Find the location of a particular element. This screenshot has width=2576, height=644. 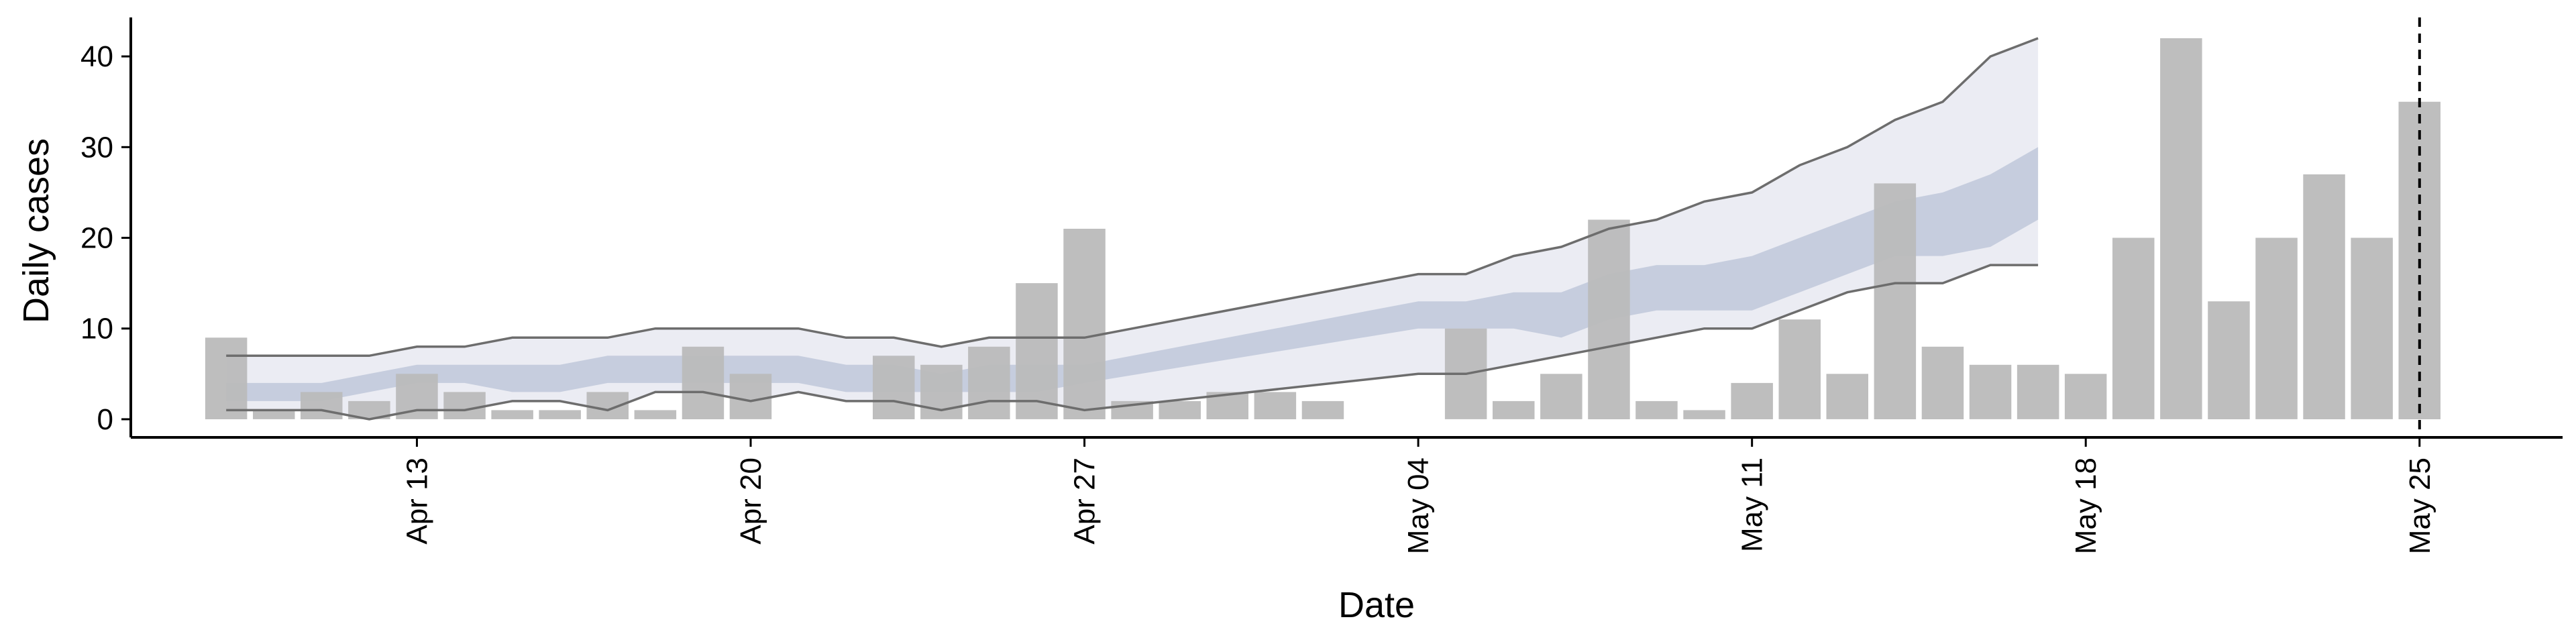

x-tick-label-2020-04-27: Apr 27 is located at coordinates (1085, 501).